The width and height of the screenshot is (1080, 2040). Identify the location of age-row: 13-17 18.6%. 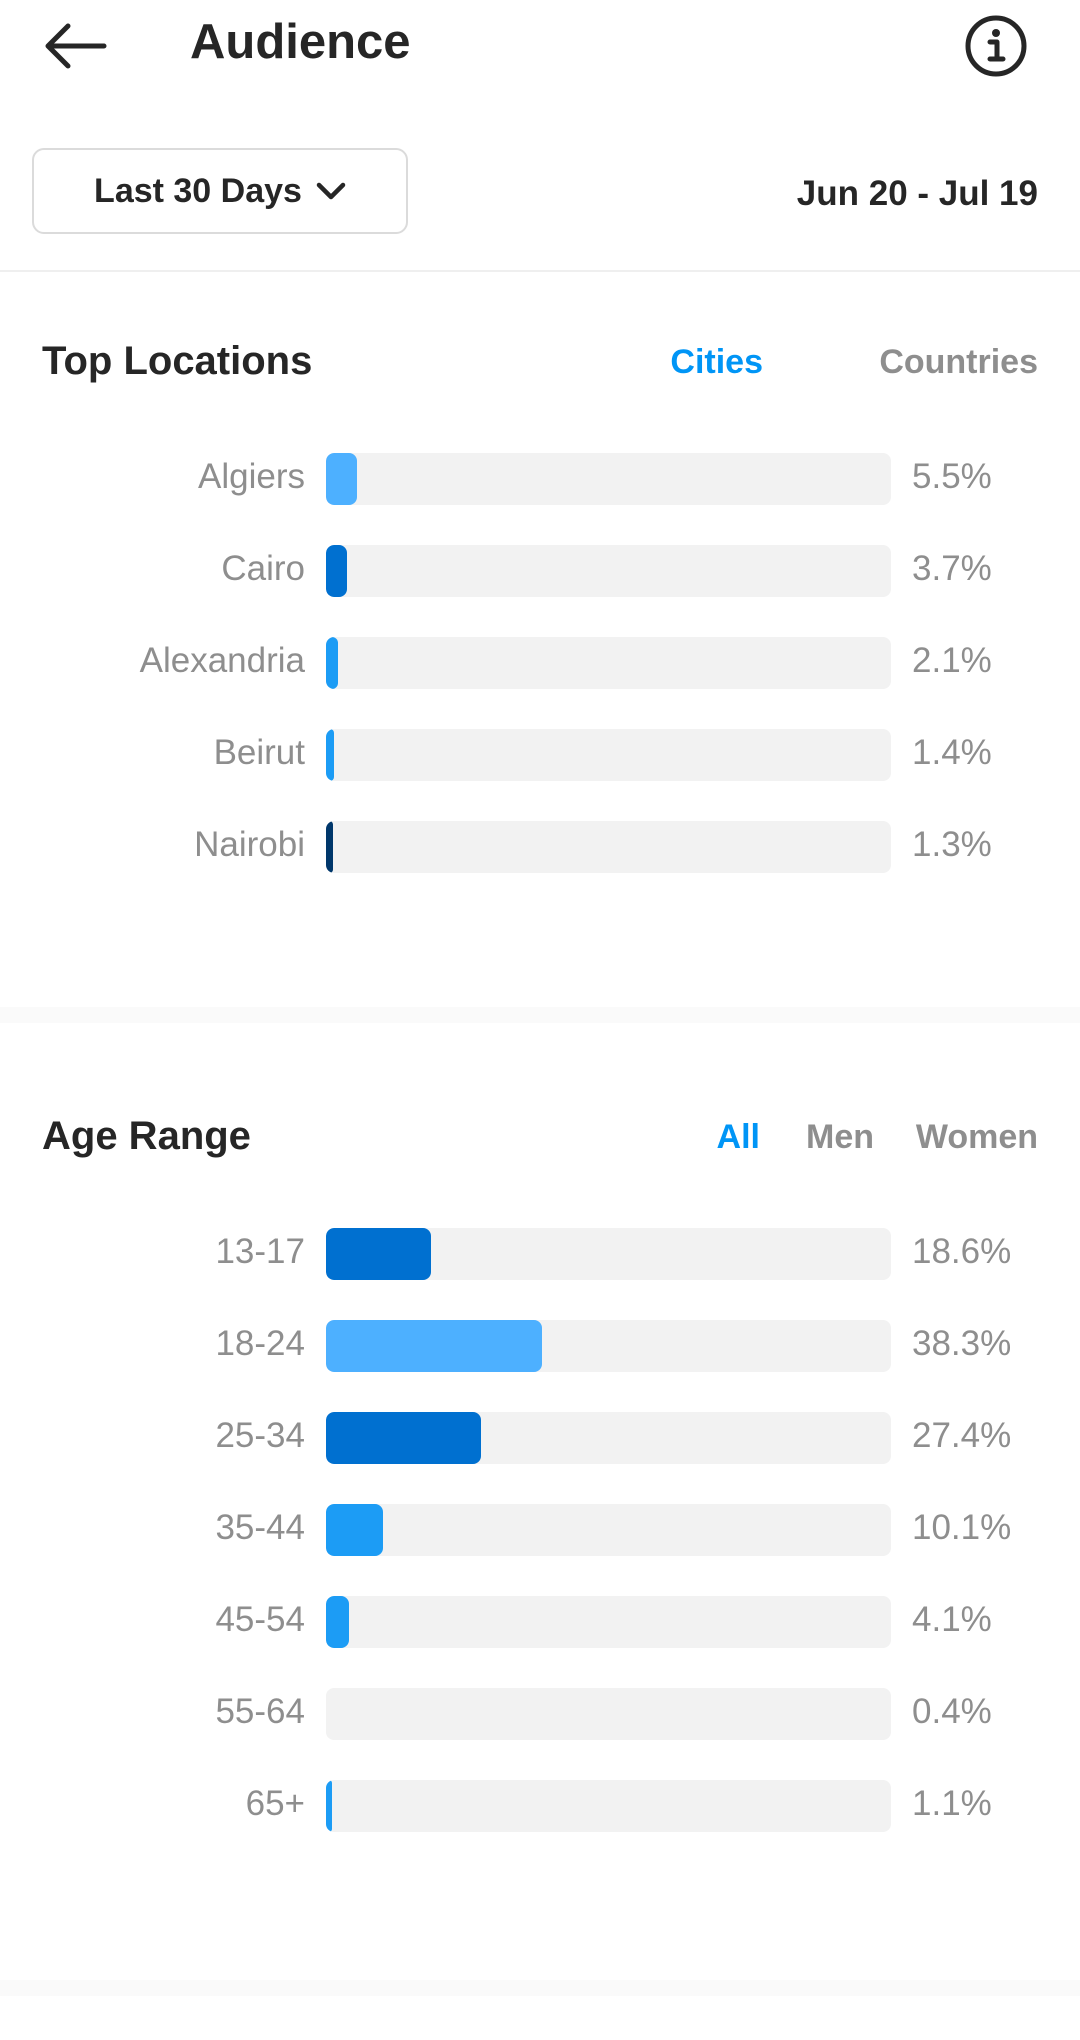
(540, 1254).